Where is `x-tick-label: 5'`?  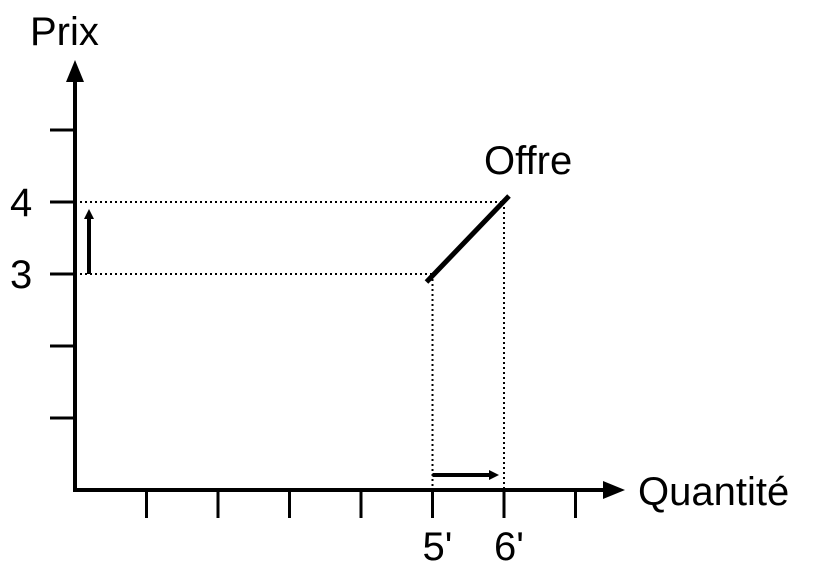 x-tick-label: 5' is located at coordinates (438, 543).